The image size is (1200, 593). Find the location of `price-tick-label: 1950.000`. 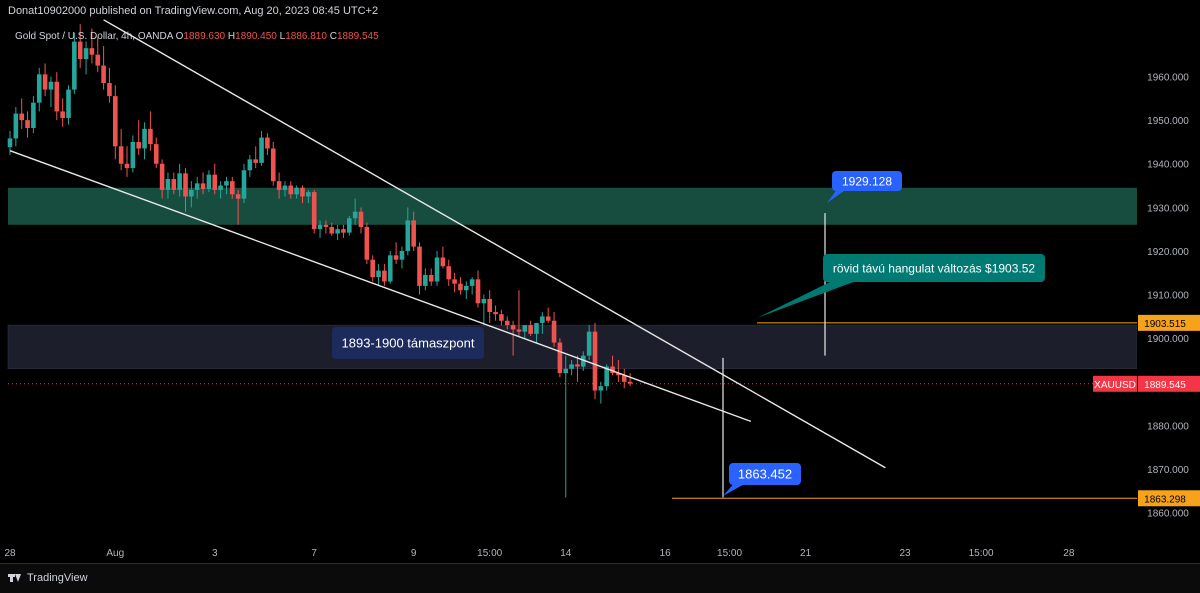

price-tick-label: 1950.000 is located at coordinates (1168, 121).